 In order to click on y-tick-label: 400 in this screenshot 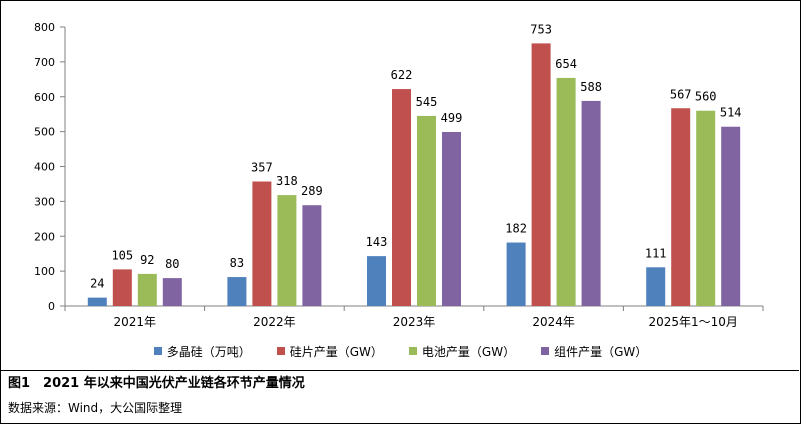, I will do `click(44, 167)`.